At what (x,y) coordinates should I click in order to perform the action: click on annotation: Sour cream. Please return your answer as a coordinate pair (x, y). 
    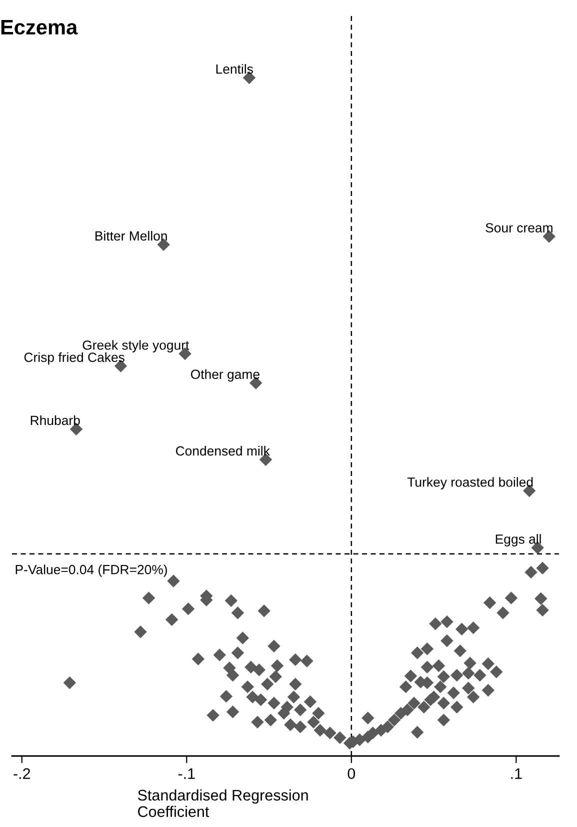
    Looking at the image, I should click on (519, 227).